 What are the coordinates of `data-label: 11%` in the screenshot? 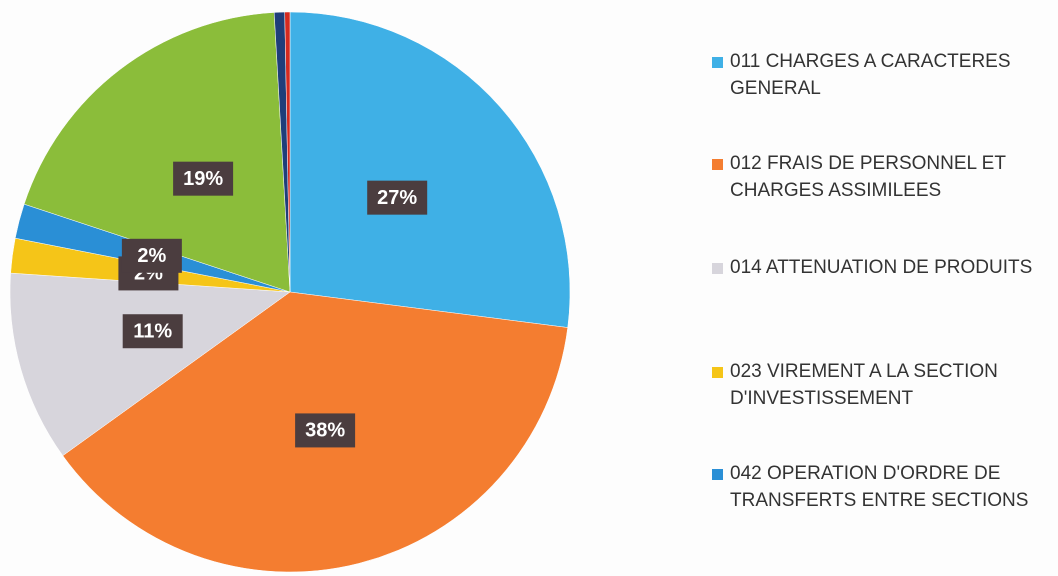 It's located at (152, 331).